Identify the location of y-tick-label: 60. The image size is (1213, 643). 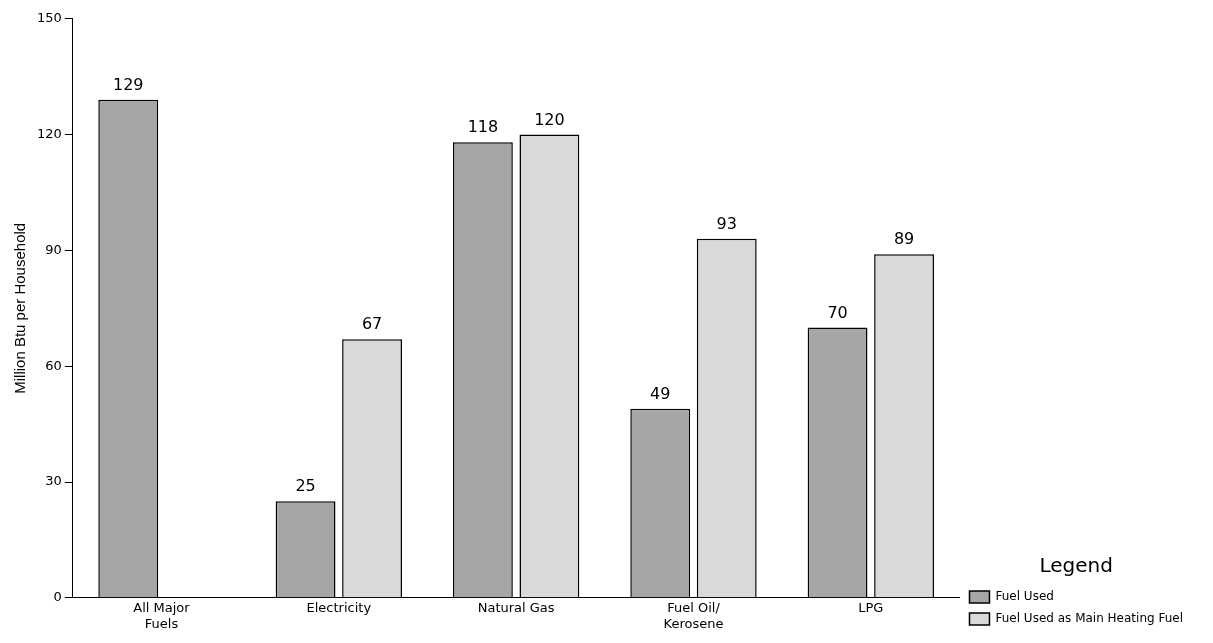
(53, 365).